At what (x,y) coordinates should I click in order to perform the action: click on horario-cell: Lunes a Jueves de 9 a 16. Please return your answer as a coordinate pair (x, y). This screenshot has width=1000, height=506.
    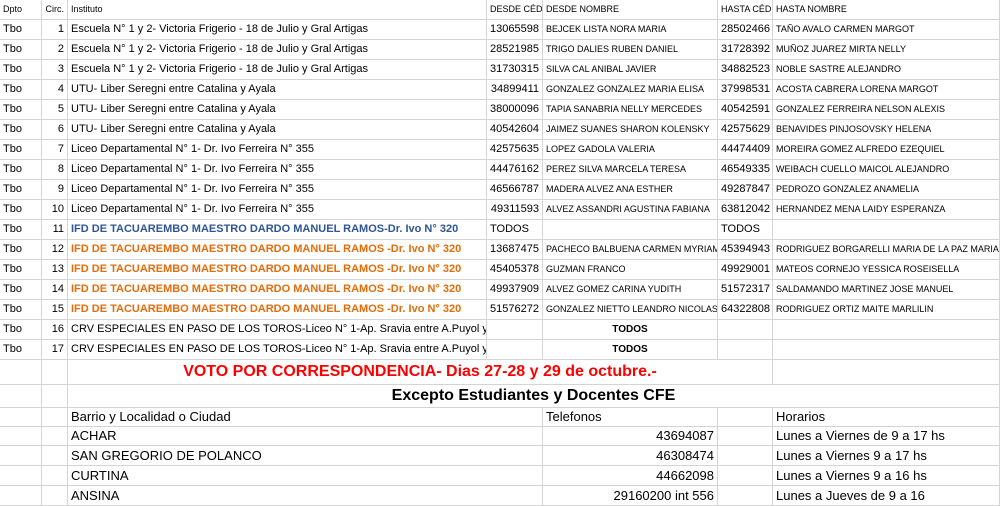
    Looking at the image, I should click on (886, 496).